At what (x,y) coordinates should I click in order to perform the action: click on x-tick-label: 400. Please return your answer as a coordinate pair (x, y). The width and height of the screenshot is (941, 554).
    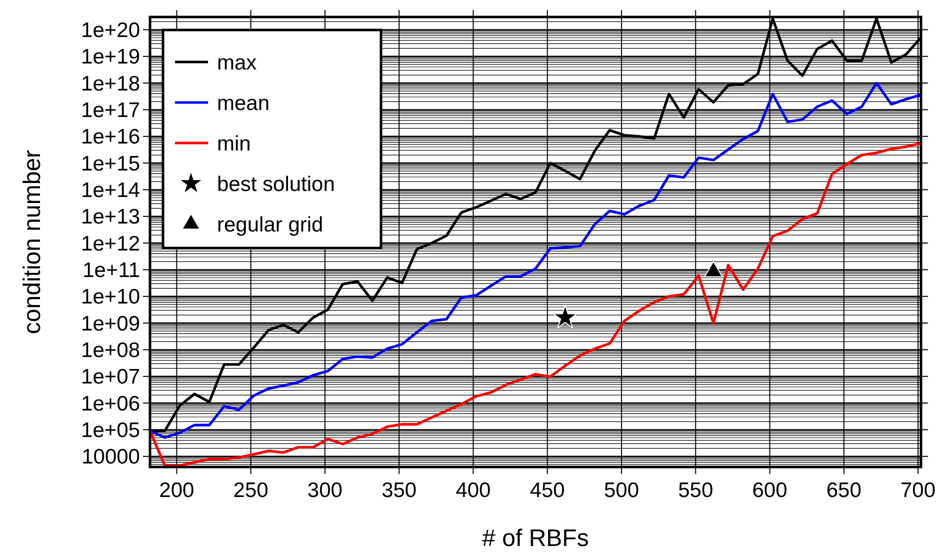
    Looking at the image, I should click on (473, 490).